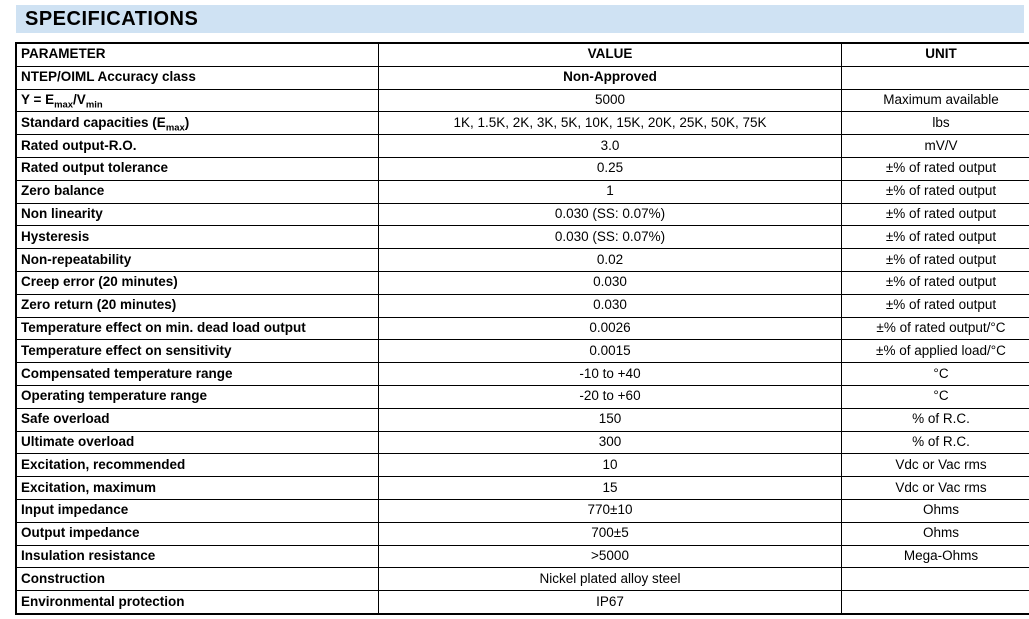 The height and width of the screenshot is (619, 1029). Describe the element at coordinates (197, 533) in the screenshot. I see `parameter-cell: Output impedance` at that location.